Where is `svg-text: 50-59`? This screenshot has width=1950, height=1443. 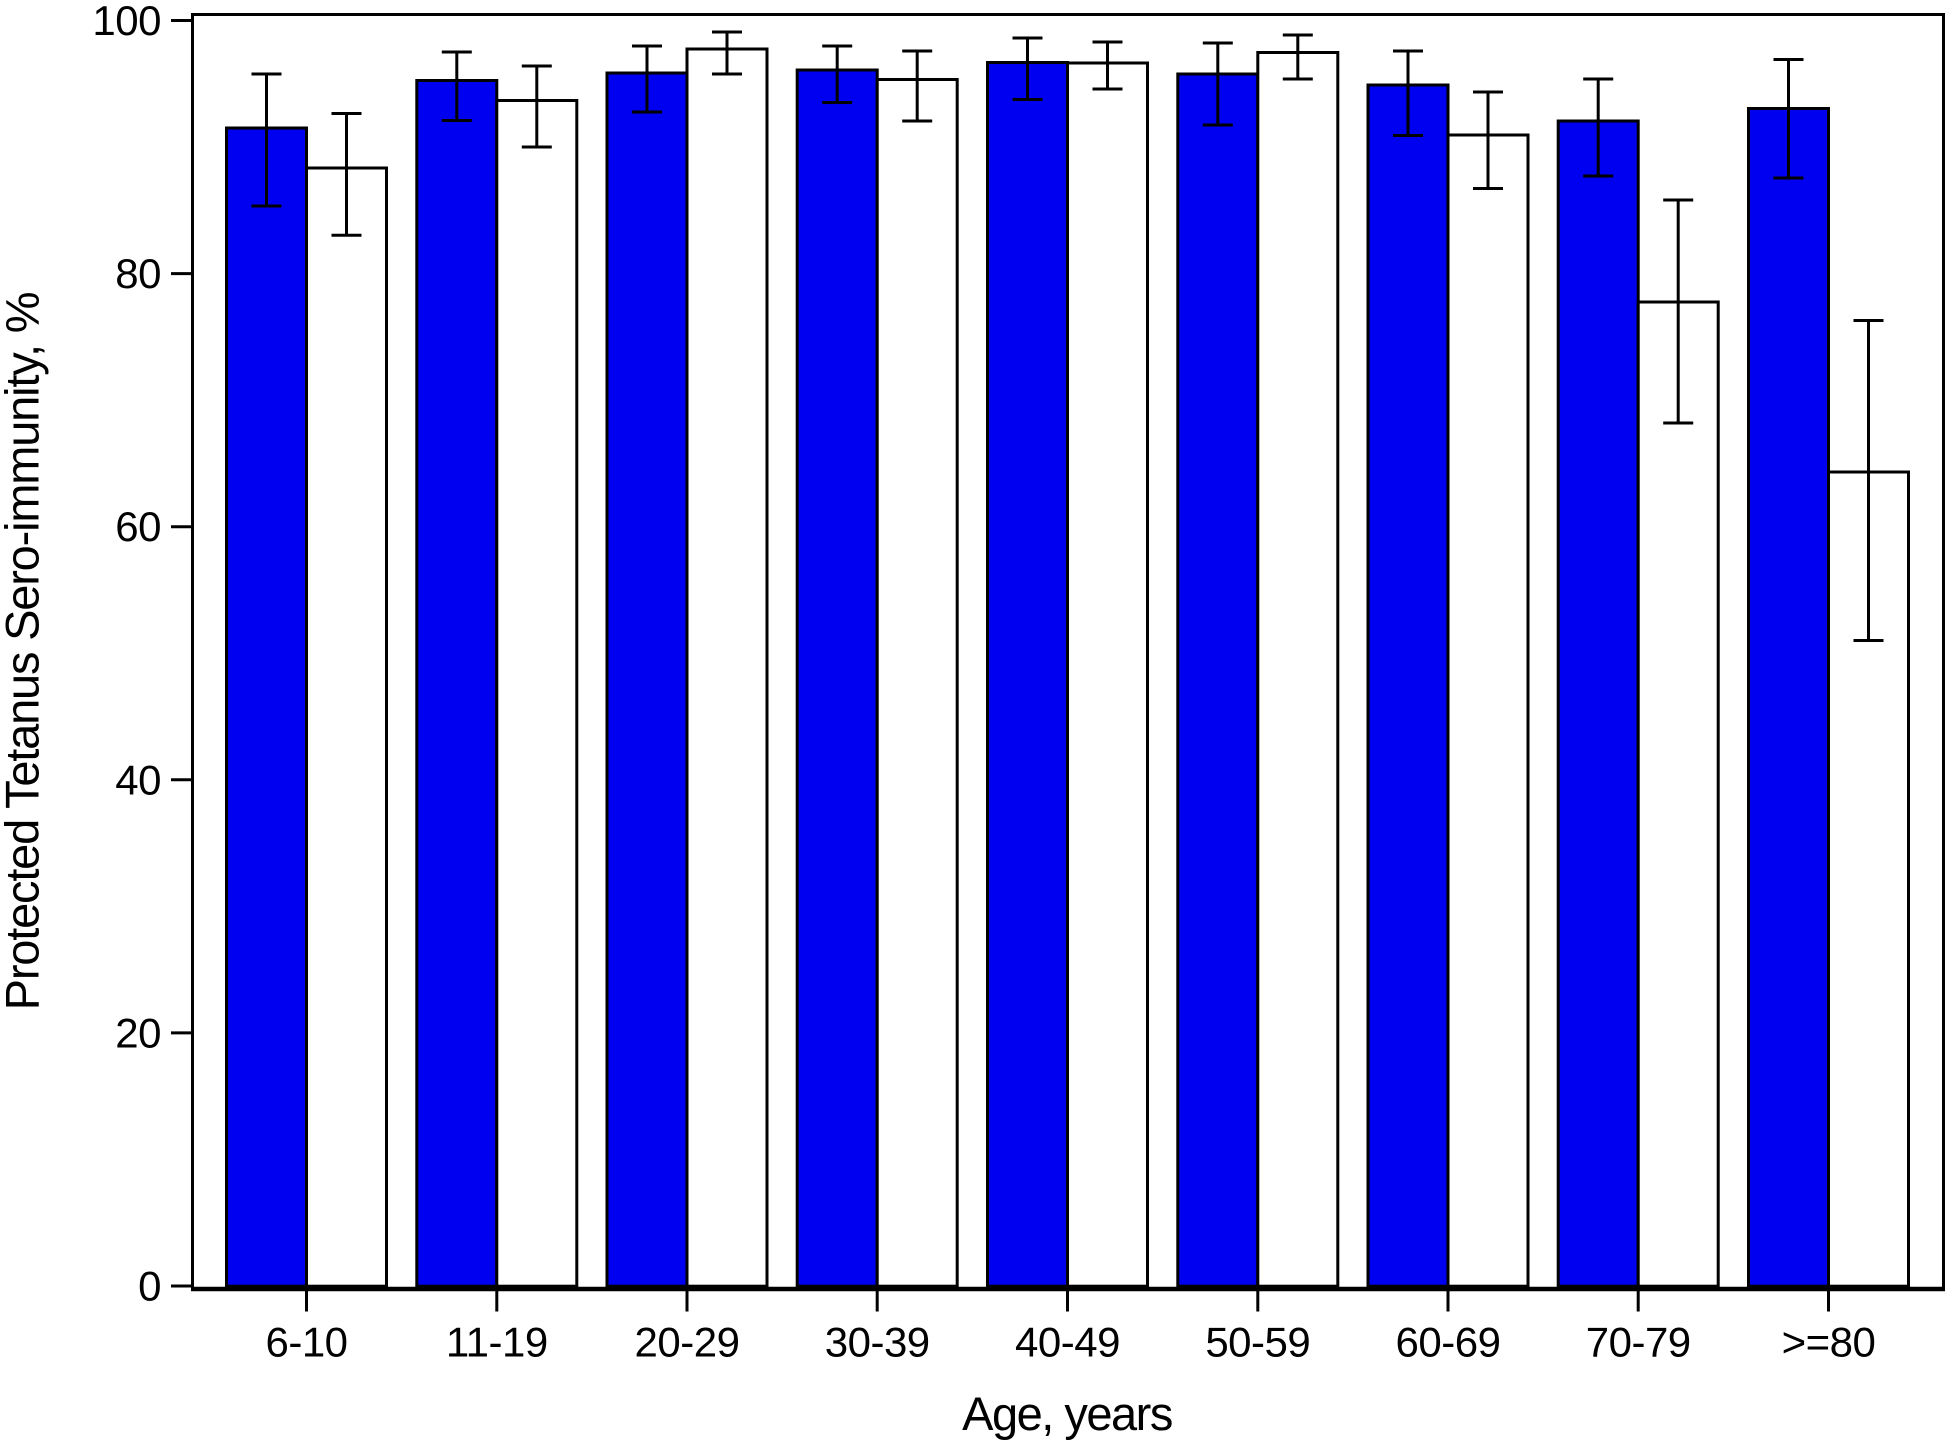
svg-text: 50-59 is located at coordinates (1257, 1342).